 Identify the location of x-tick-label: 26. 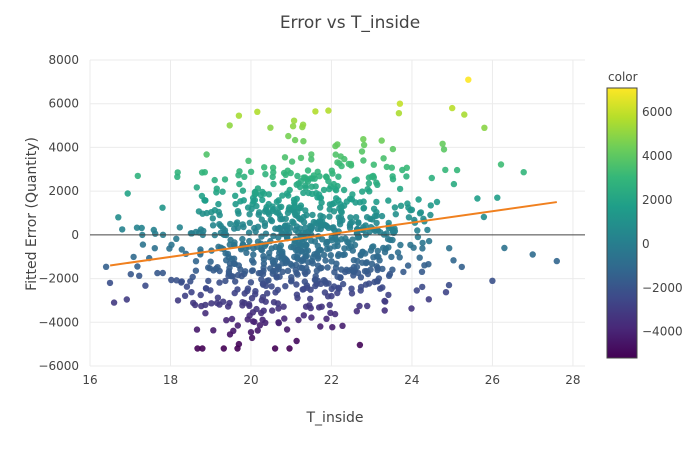
(492, 380).